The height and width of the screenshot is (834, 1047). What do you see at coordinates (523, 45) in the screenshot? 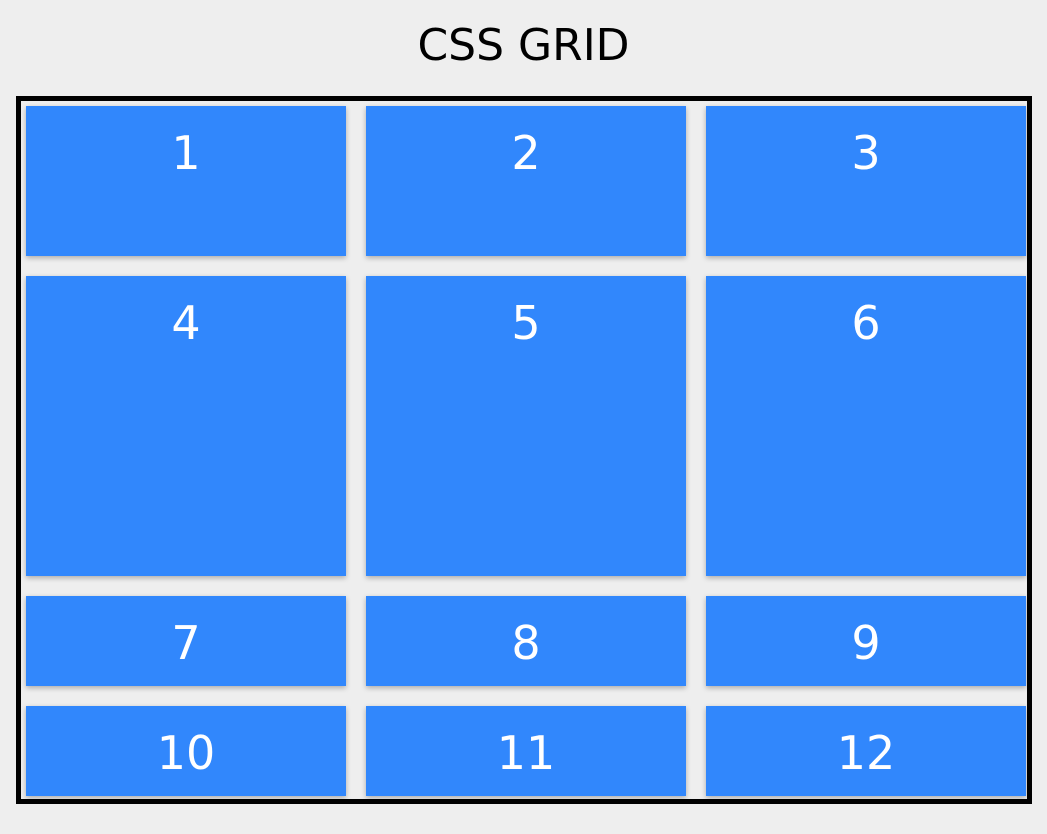
I see `page-title: CSS GRID` at bounding box center [523, 45].